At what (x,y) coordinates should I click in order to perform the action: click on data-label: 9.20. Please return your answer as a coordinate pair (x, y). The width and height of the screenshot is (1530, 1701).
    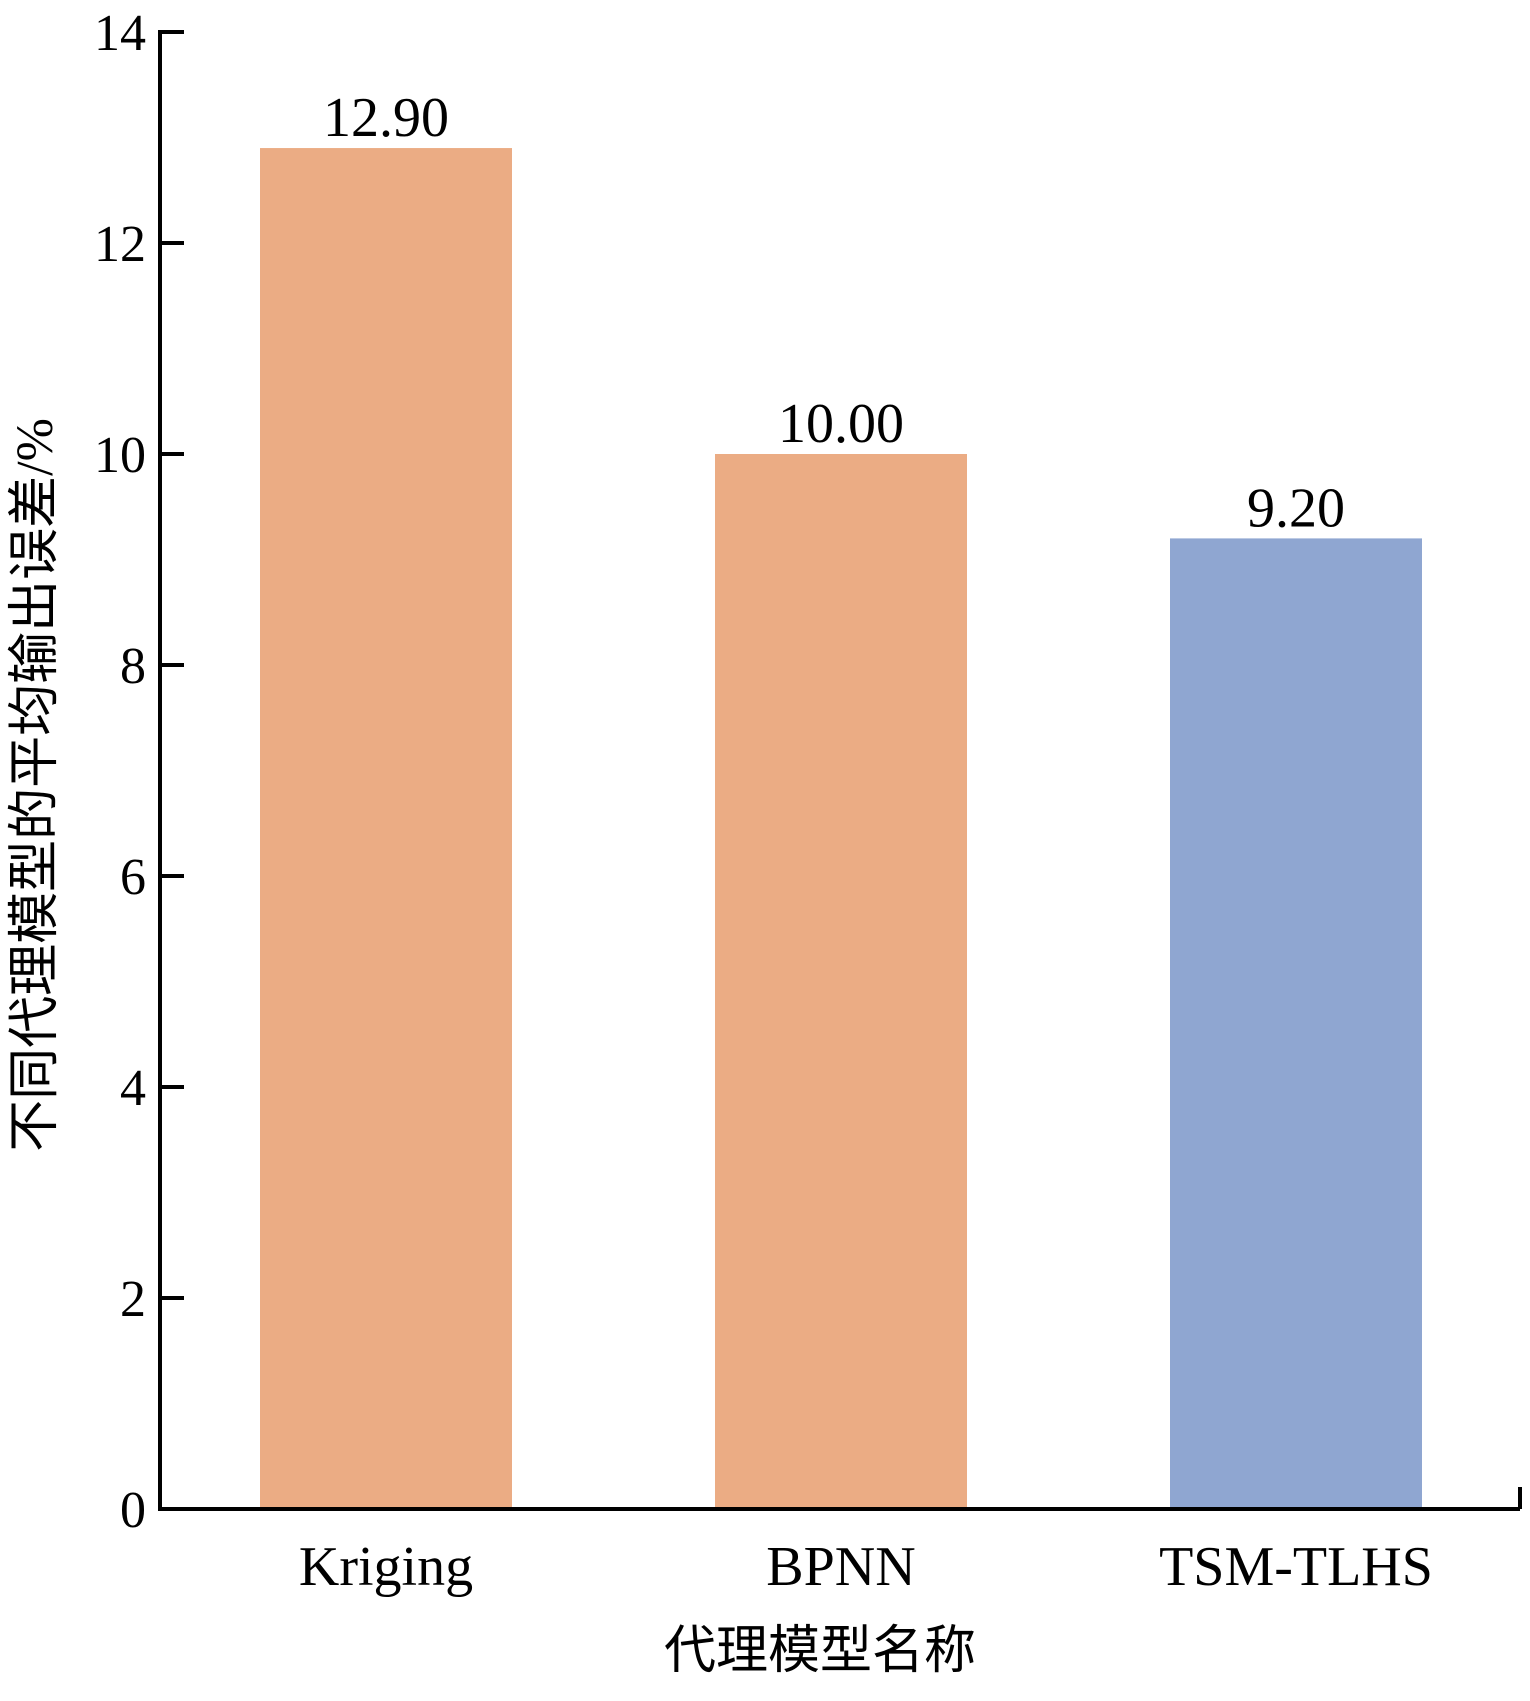
    Looking at the image, I should click on (1296, 508).